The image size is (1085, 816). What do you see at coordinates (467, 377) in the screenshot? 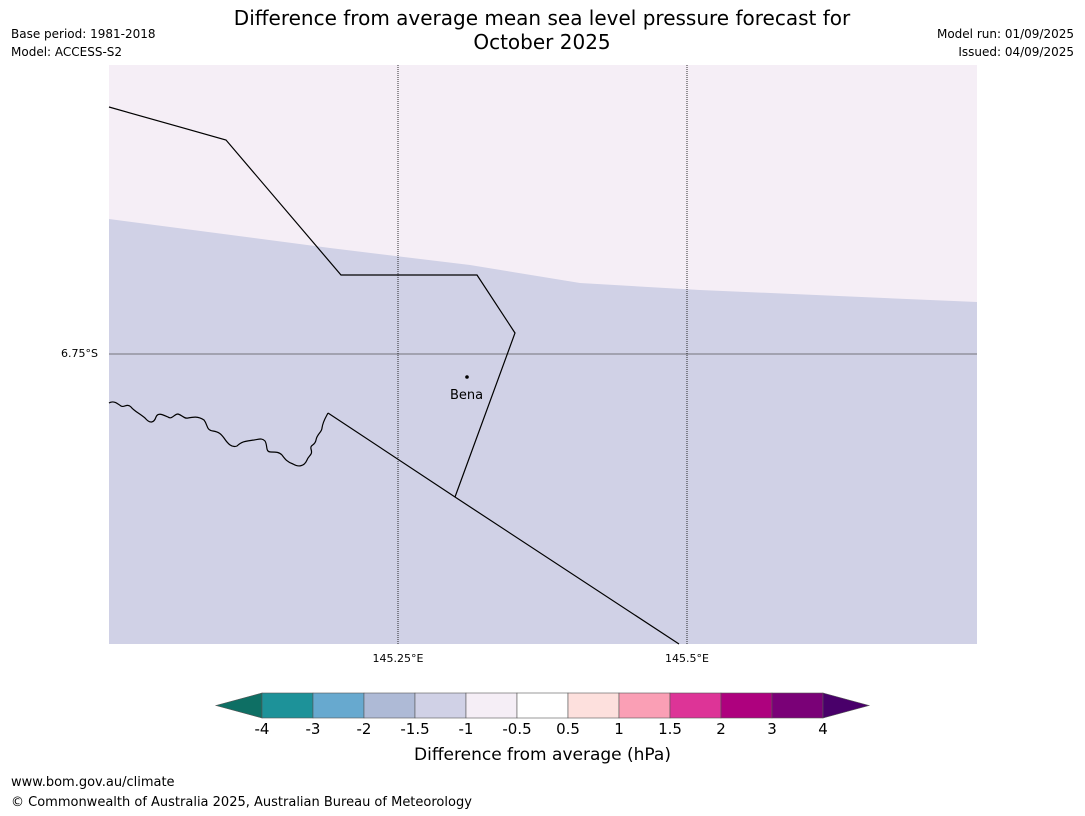
I see `bena-marker` at bounding box center [467, 377].